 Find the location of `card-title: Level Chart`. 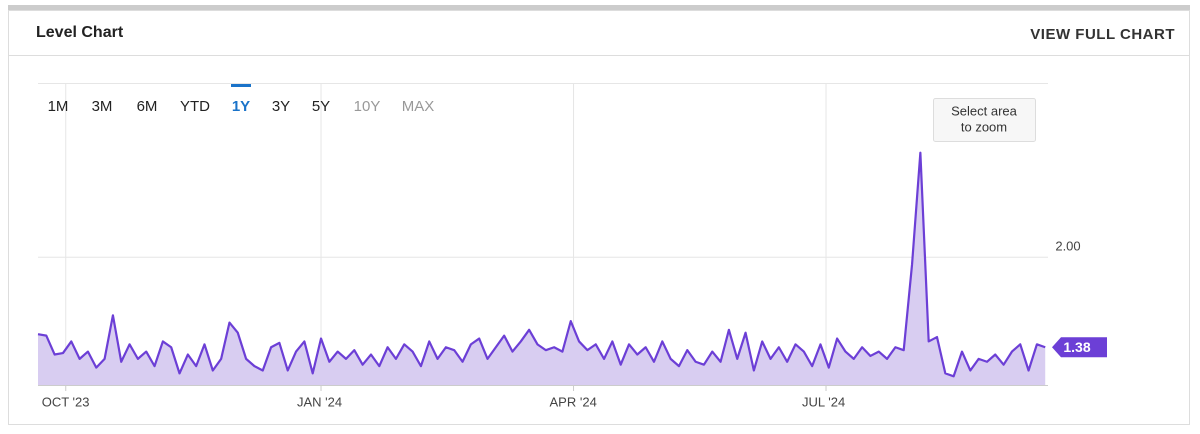

card-title: Level Chart is located at coordinates (80, 32).